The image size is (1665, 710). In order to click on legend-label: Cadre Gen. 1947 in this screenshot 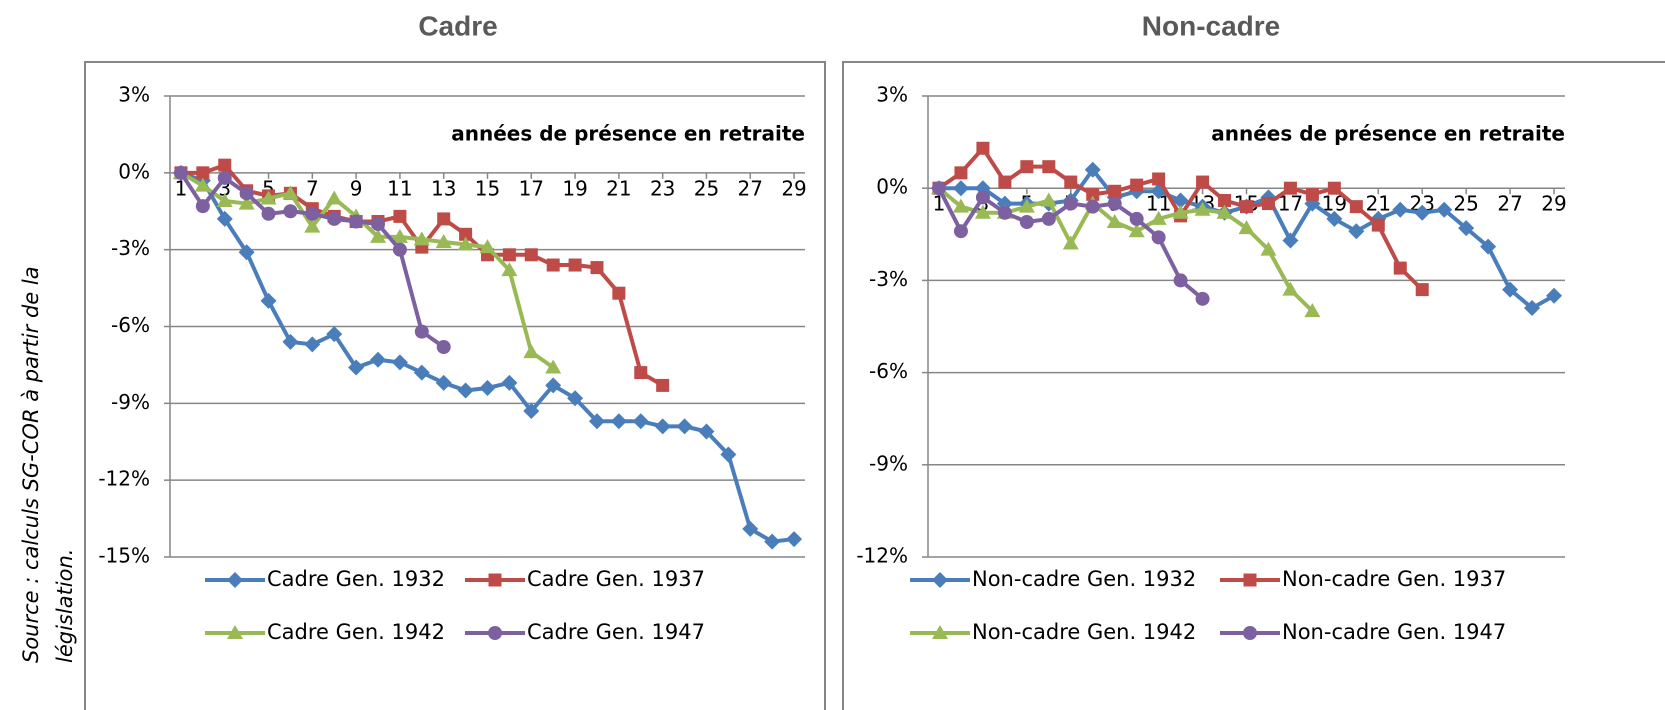, I will do `click(616, 632)`.